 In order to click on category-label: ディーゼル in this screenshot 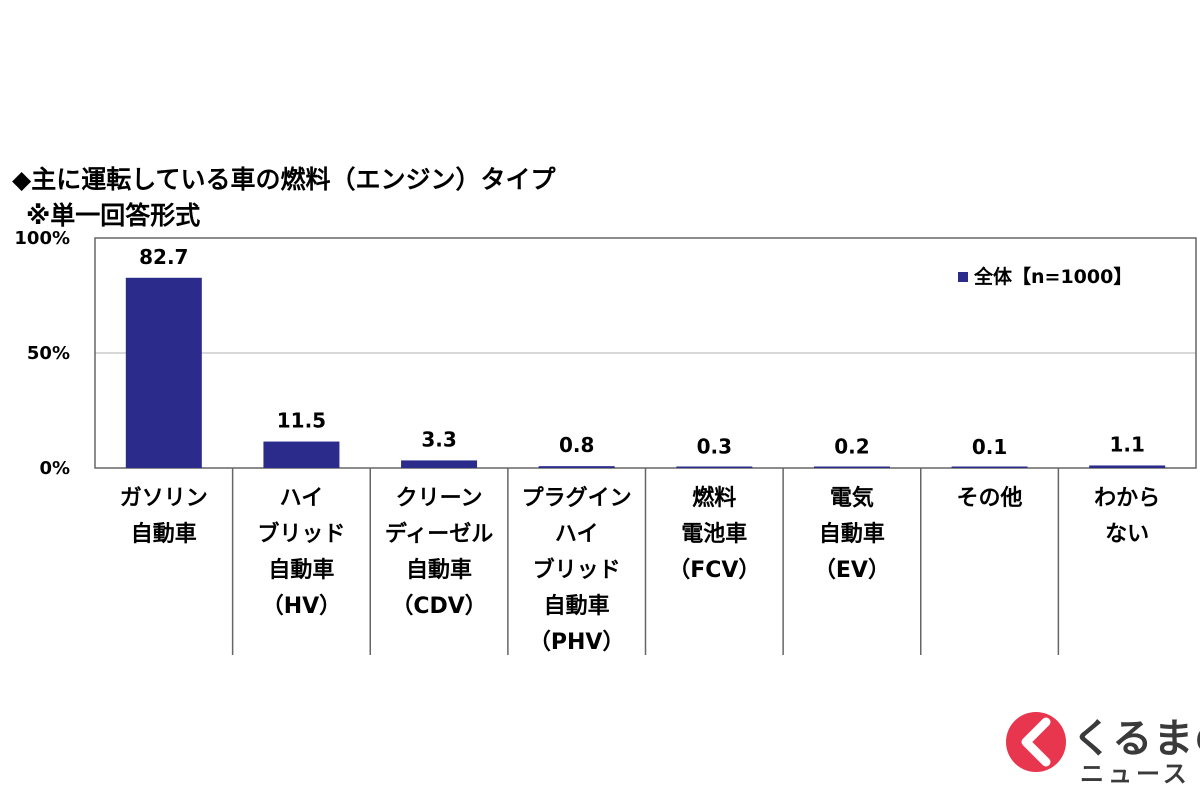, I will do `click(439, 534)`.